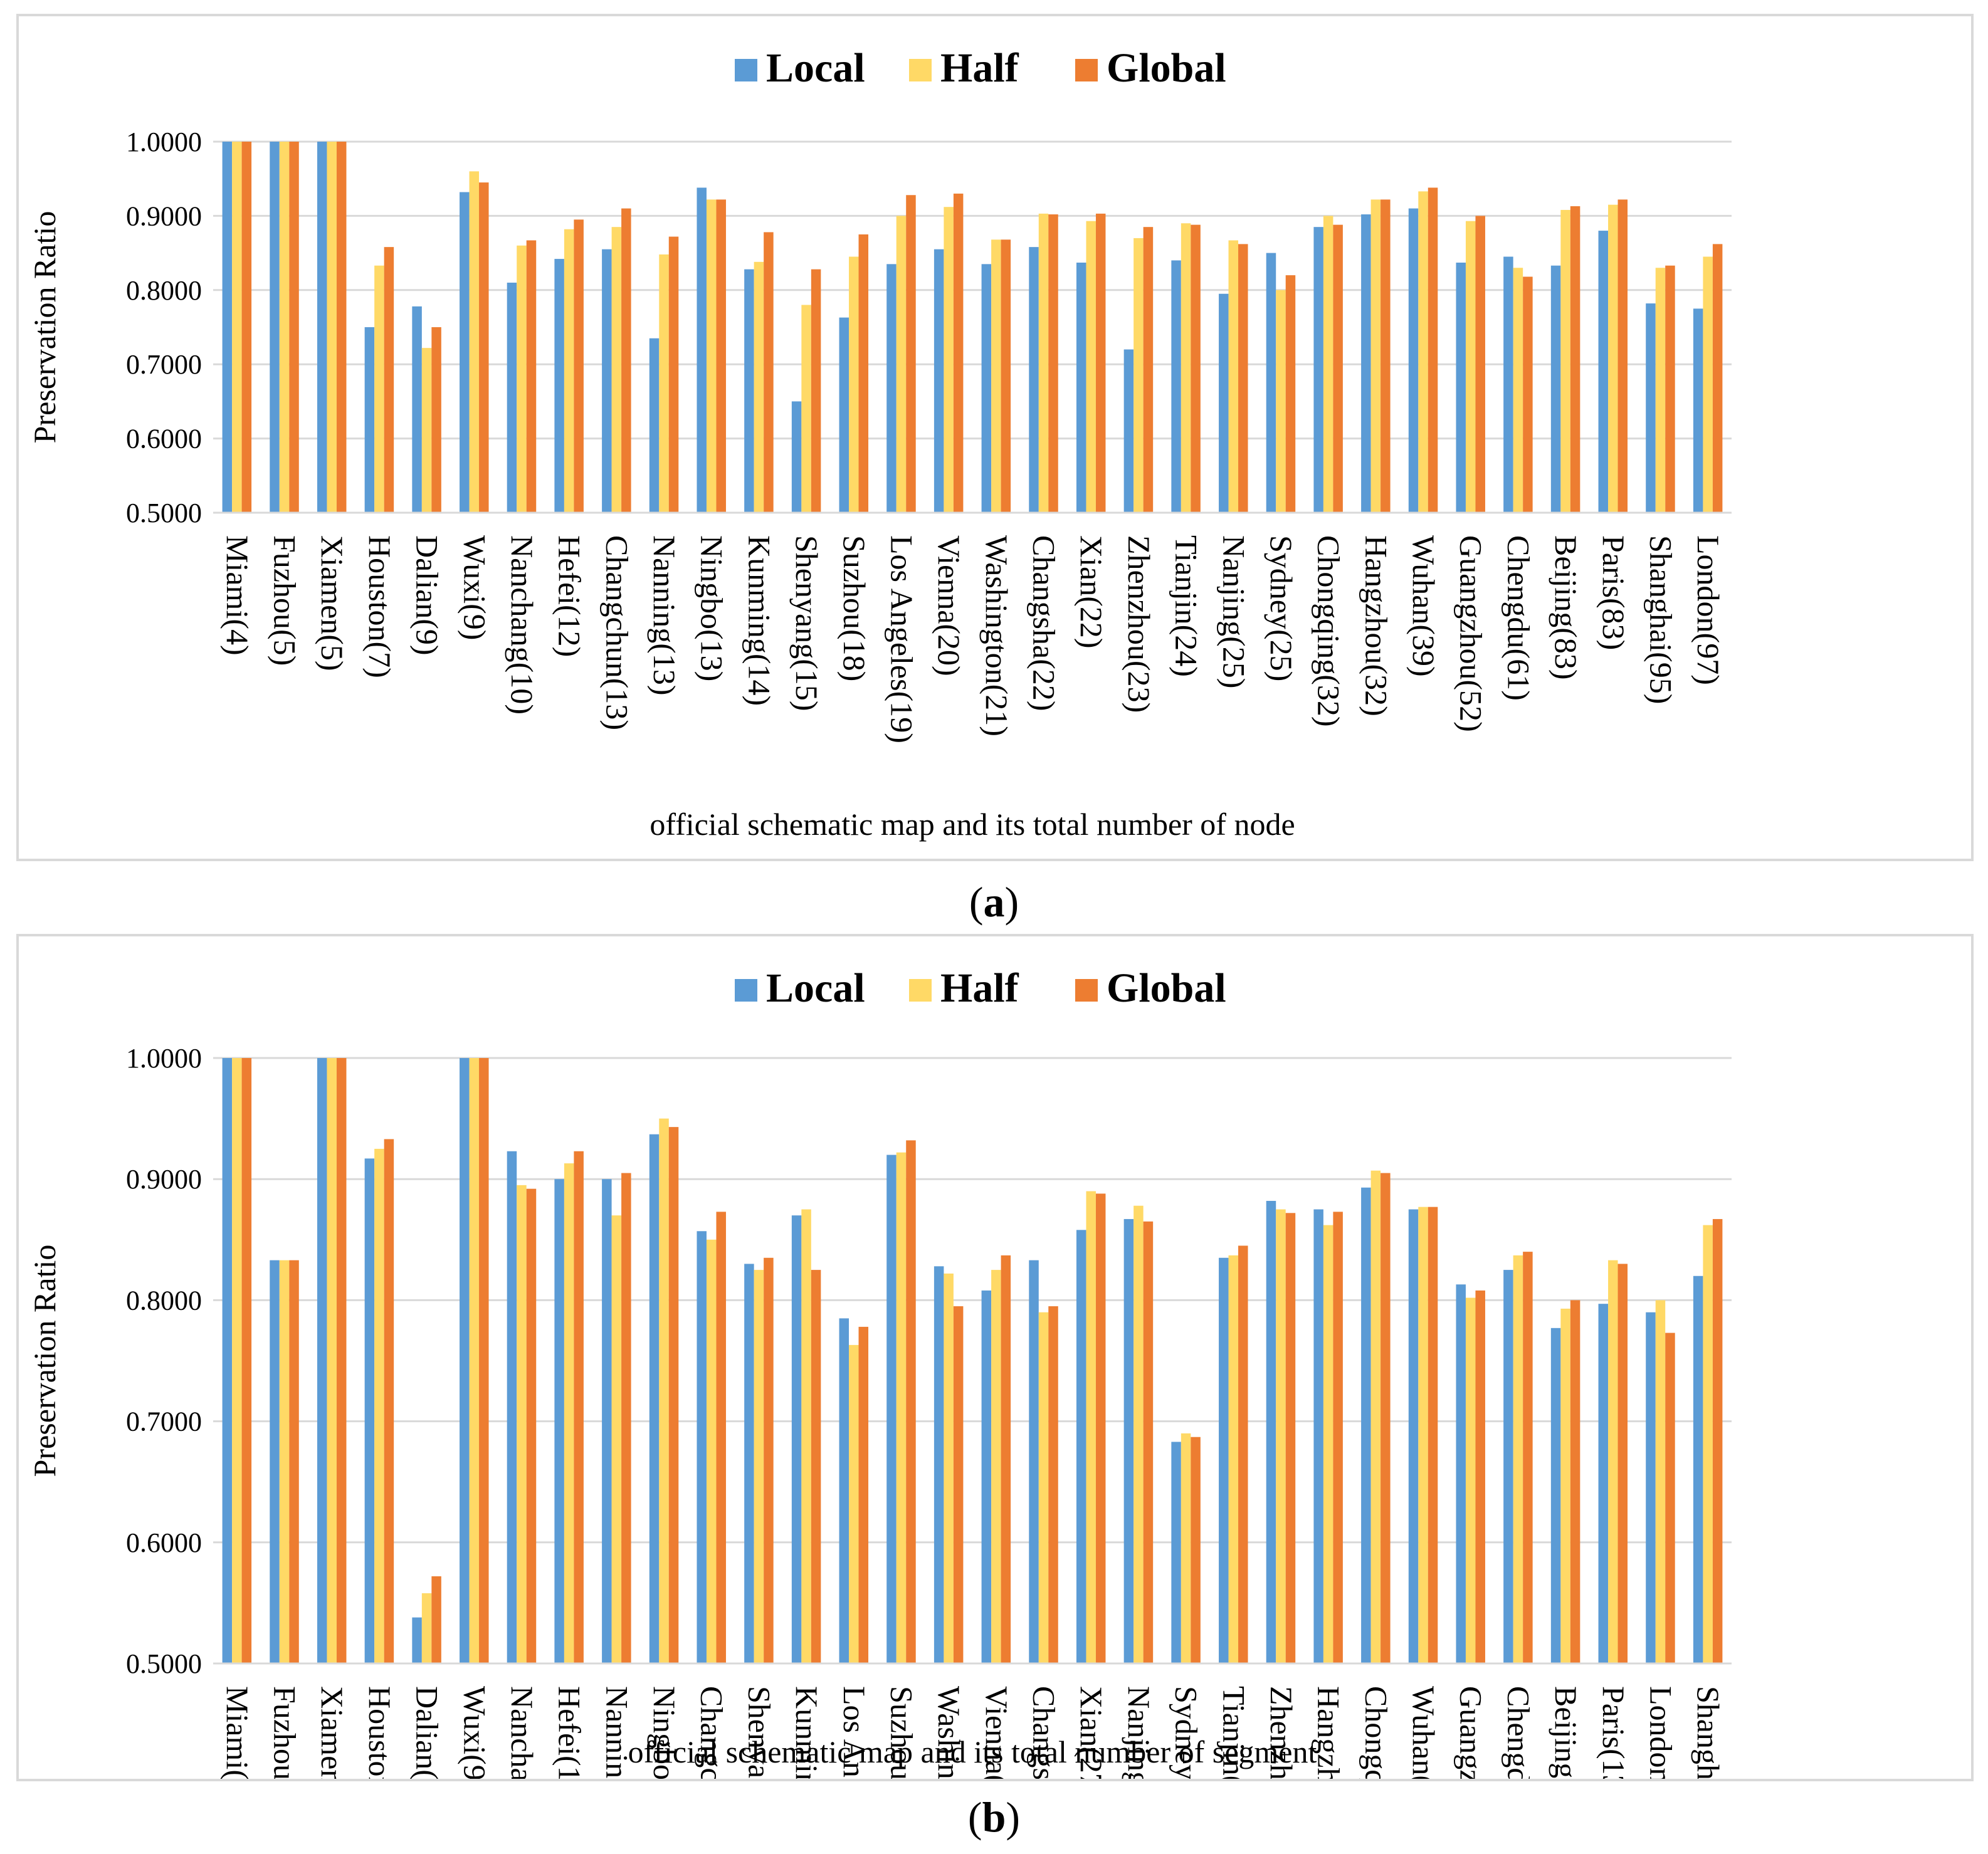  What do you see at coordinates (1139, 624) in the screenshot?
I see `x-category-label: Zhenzhou(23)` at bounding box center [1139, 624].